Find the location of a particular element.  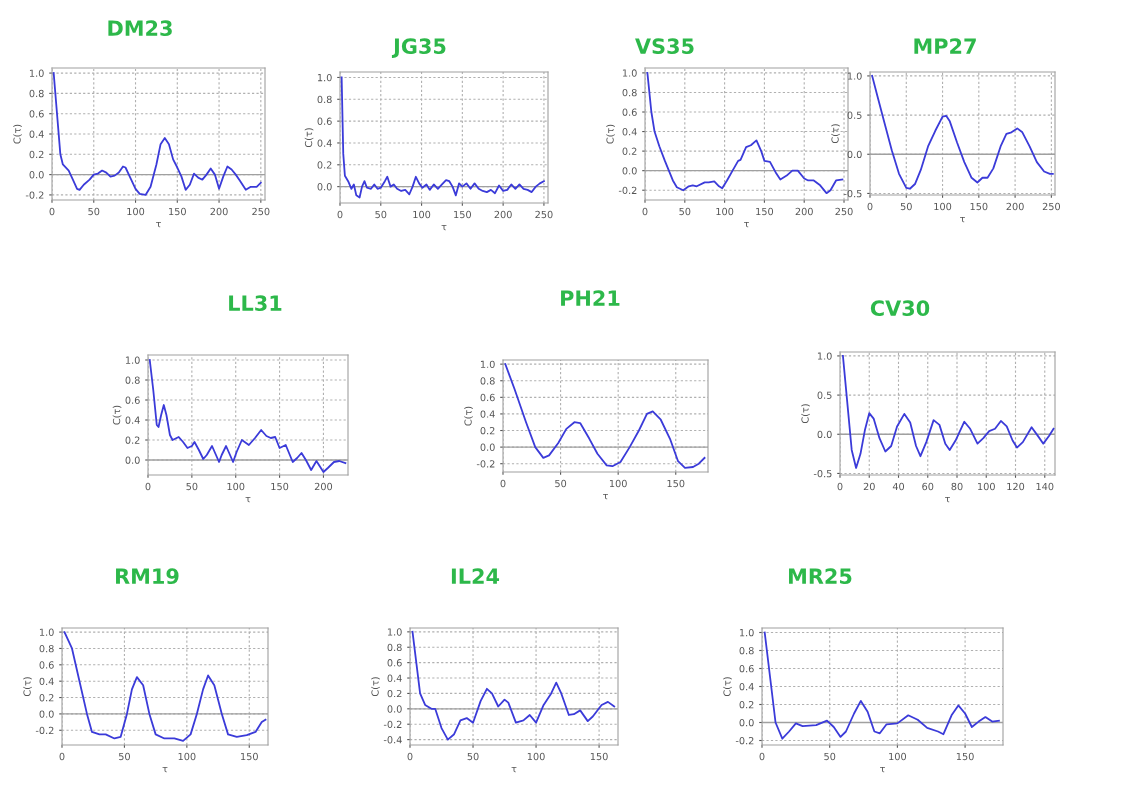

chart-title: JG35 is located at coordinates (418, 48).